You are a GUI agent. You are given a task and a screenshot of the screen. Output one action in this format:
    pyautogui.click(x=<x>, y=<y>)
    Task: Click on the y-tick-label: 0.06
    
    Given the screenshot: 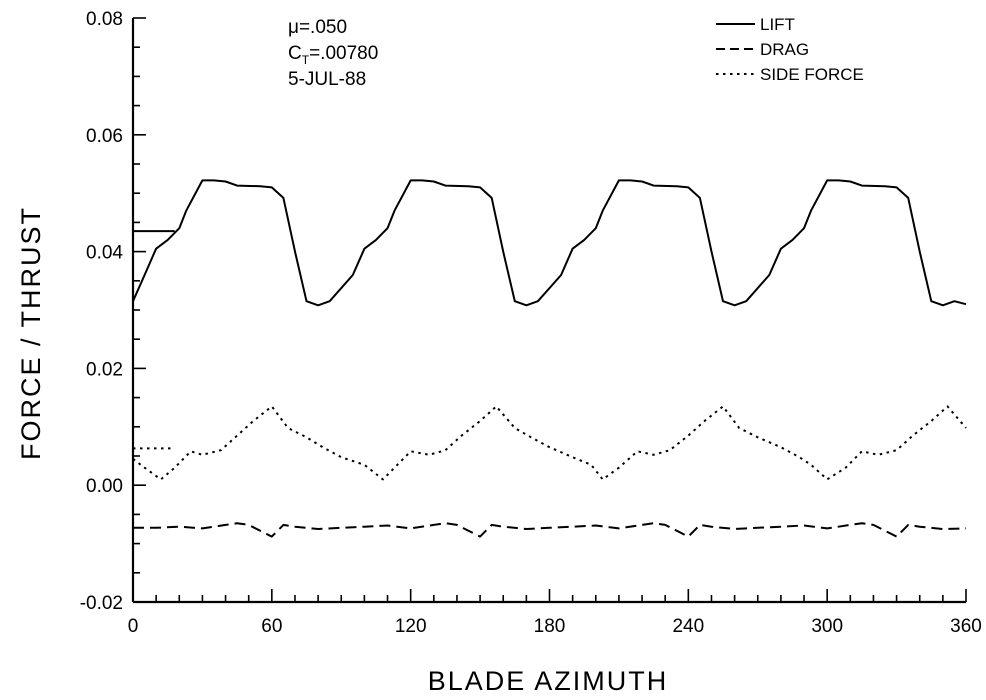 What is the action you would take?
    pyautogui.click(x=104, y=136)
    